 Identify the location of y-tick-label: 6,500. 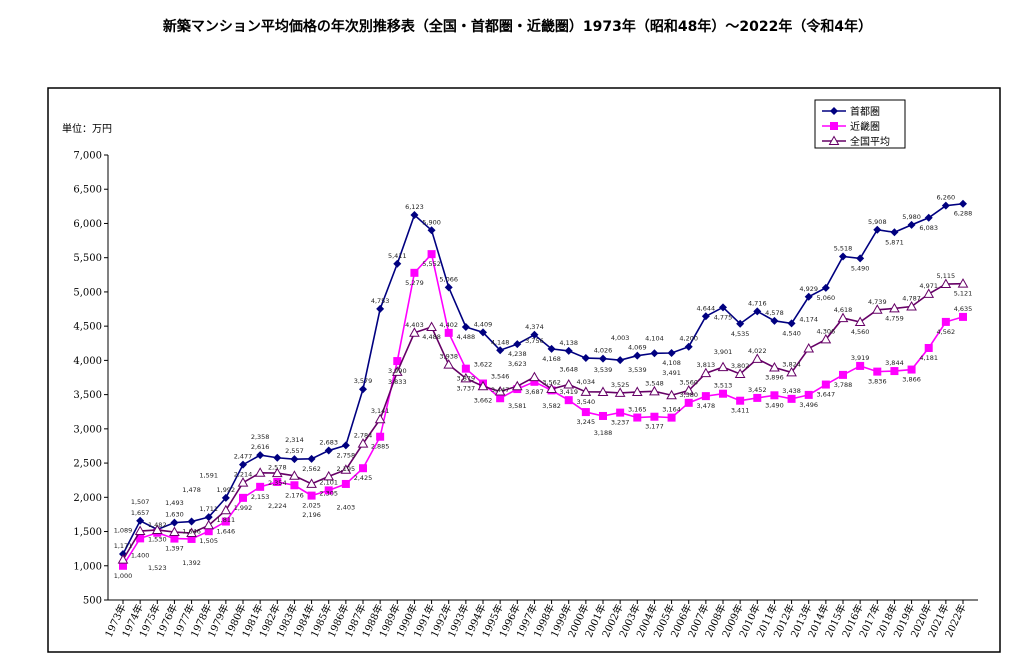
(87, 190).